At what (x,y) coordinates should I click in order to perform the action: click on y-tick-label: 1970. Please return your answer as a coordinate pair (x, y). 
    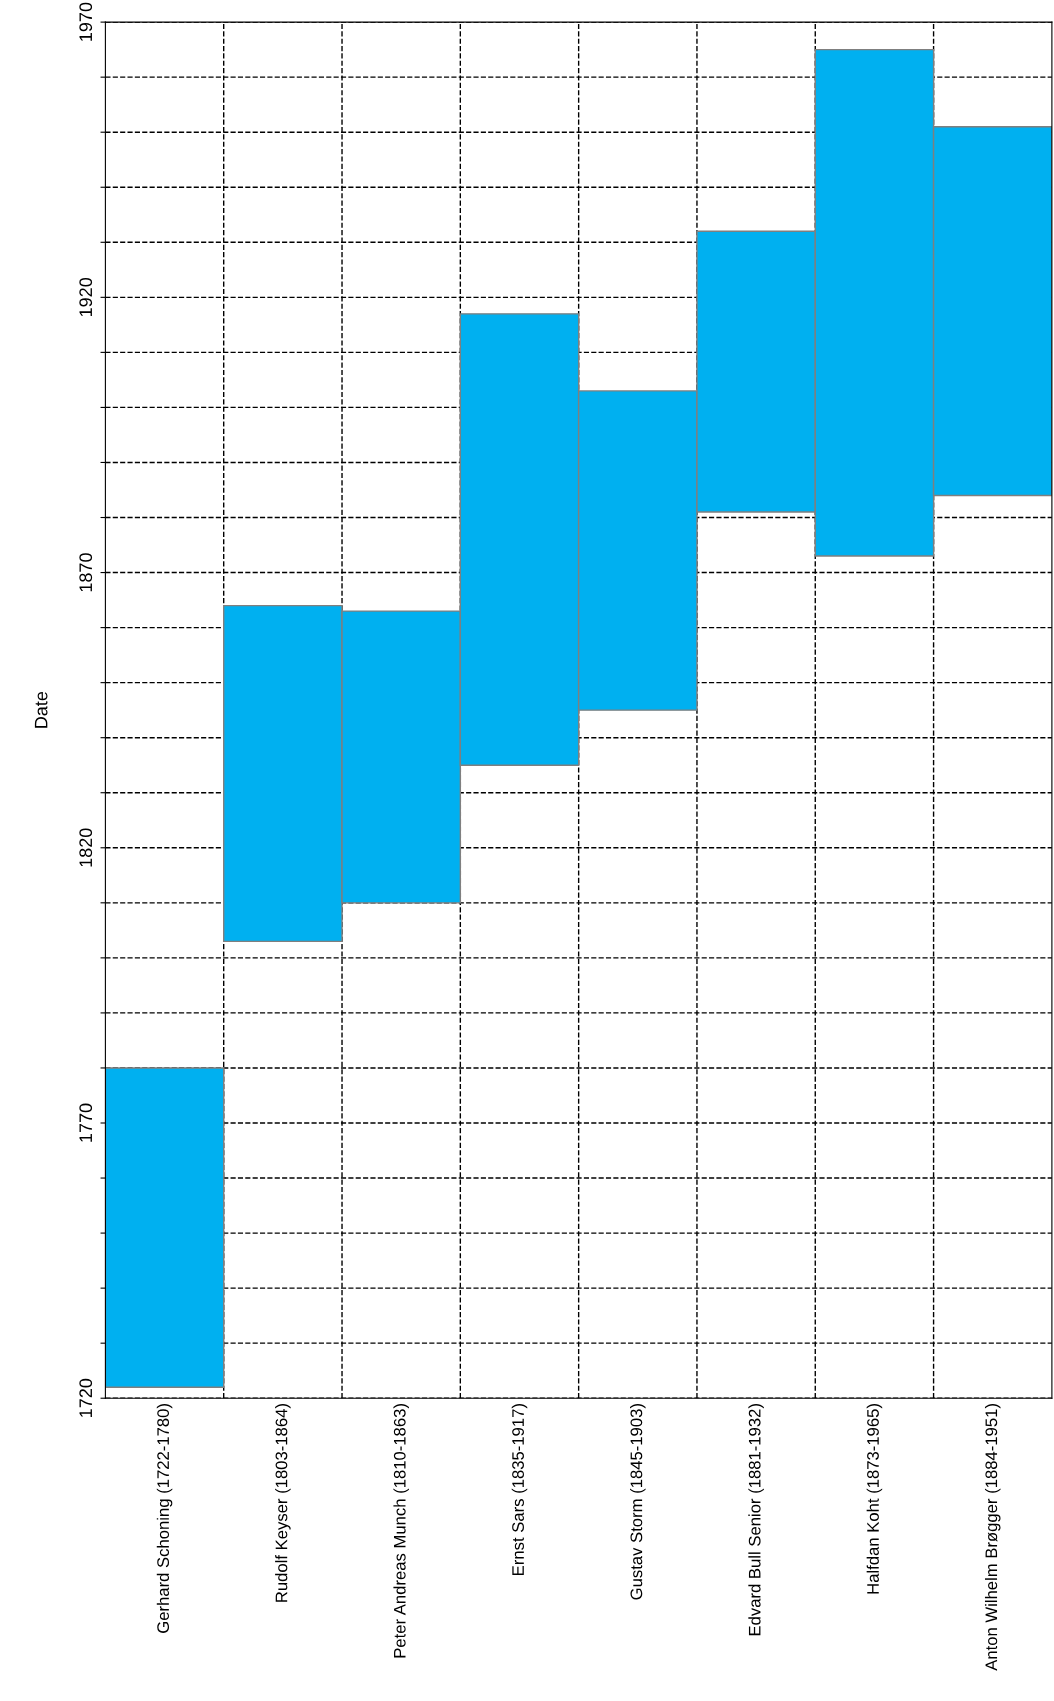
    Looking at the image, I should click on (86, 21).